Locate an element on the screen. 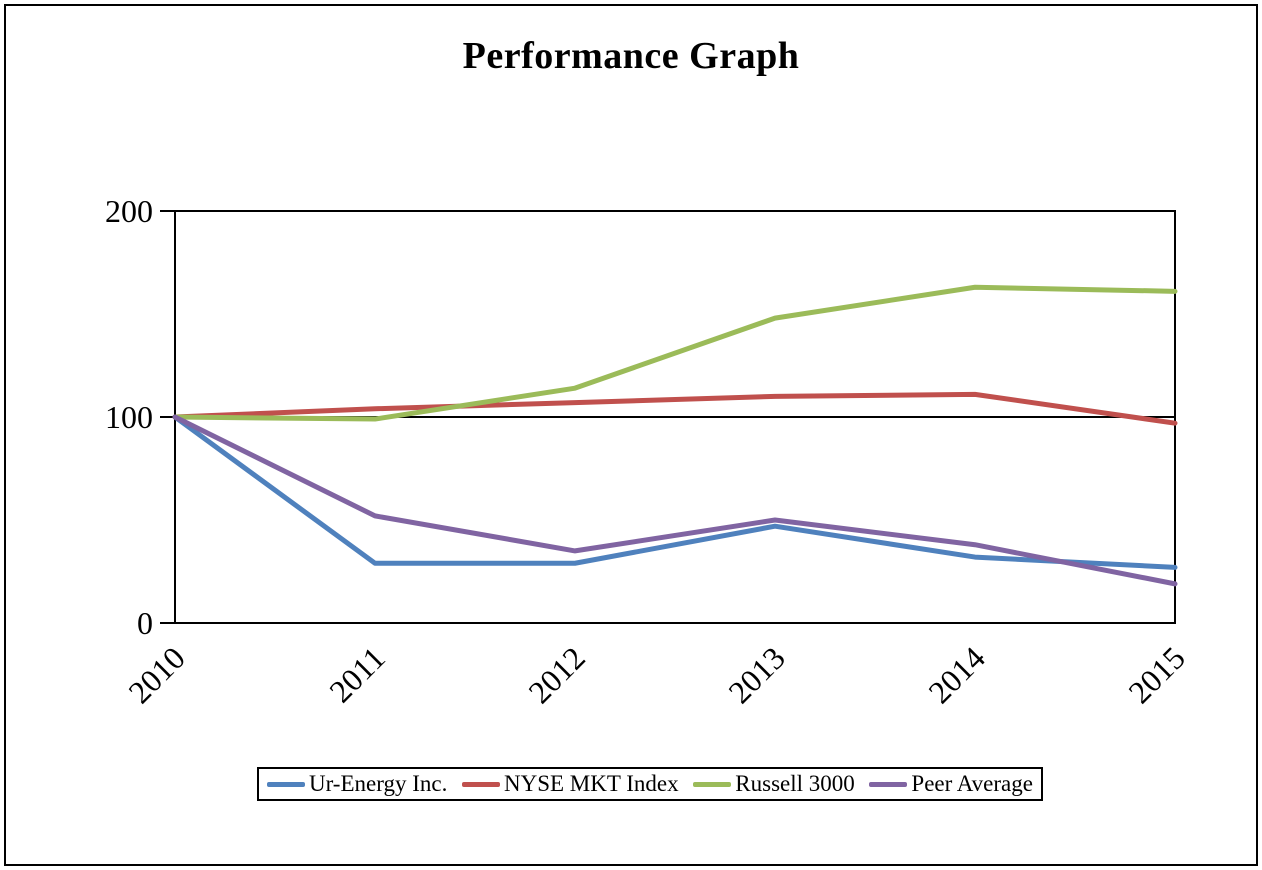 Image resolution: width=1262 pixels, height=870 pixels. x-tick-label: 2014 is located at coordinates (956, 674).